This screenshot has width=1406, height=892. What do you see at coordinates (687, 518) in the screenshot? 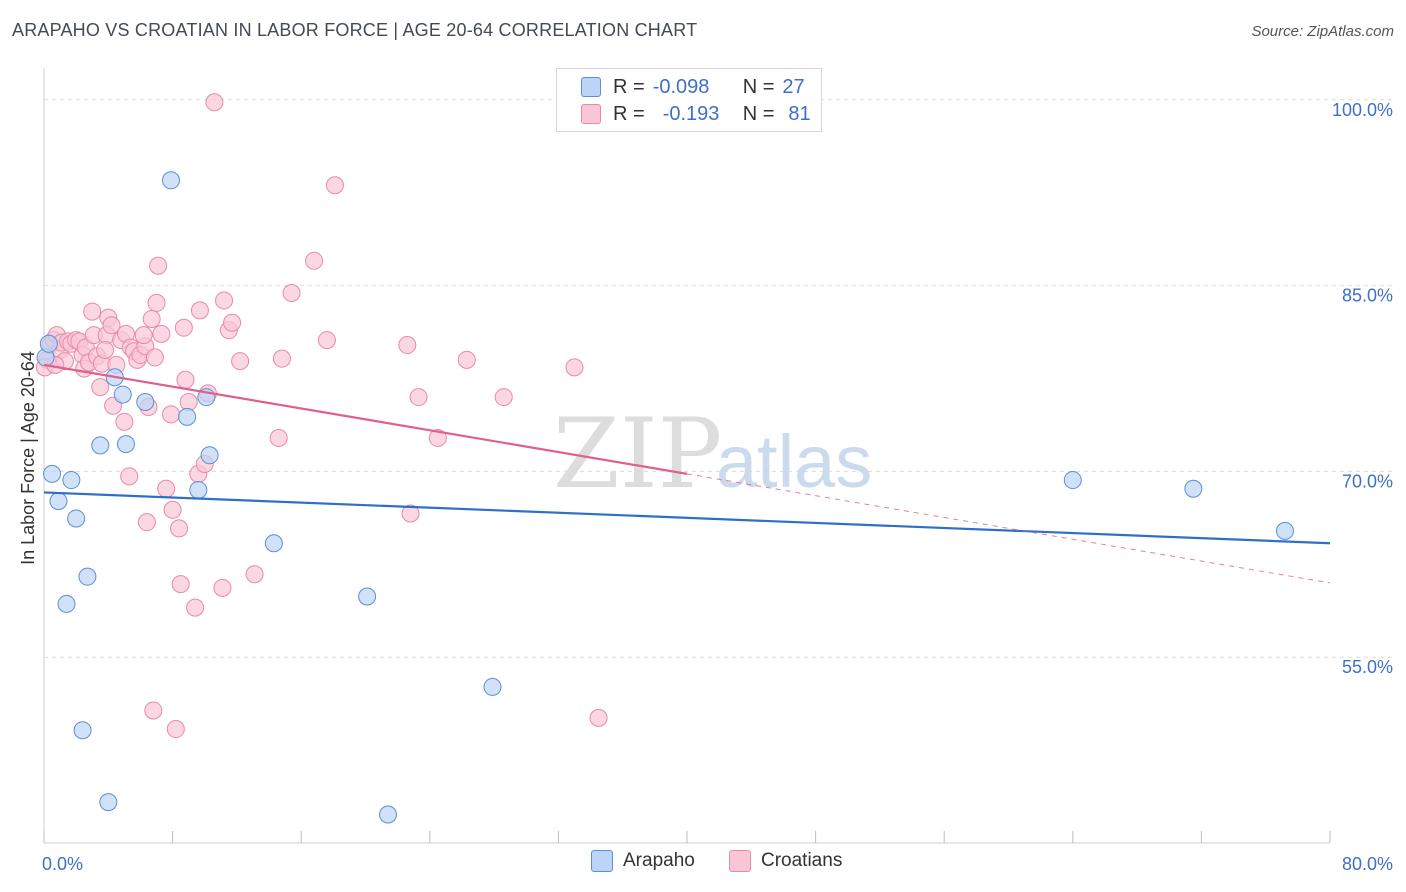
I see `arapaho-trend-line` at bounding box center [687, 518].